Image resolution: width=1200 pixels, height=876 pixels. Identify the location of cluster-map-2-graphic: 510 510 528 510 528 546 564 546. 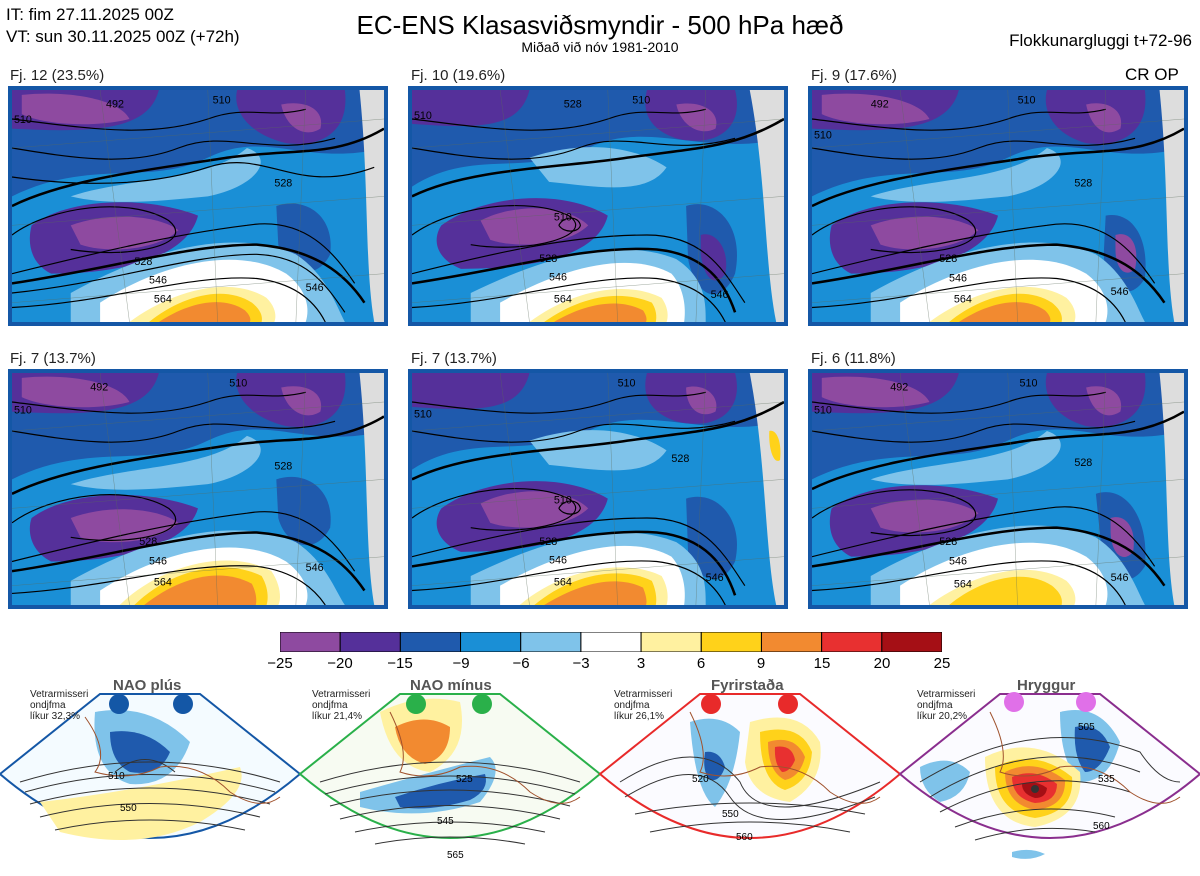
(598, 206).